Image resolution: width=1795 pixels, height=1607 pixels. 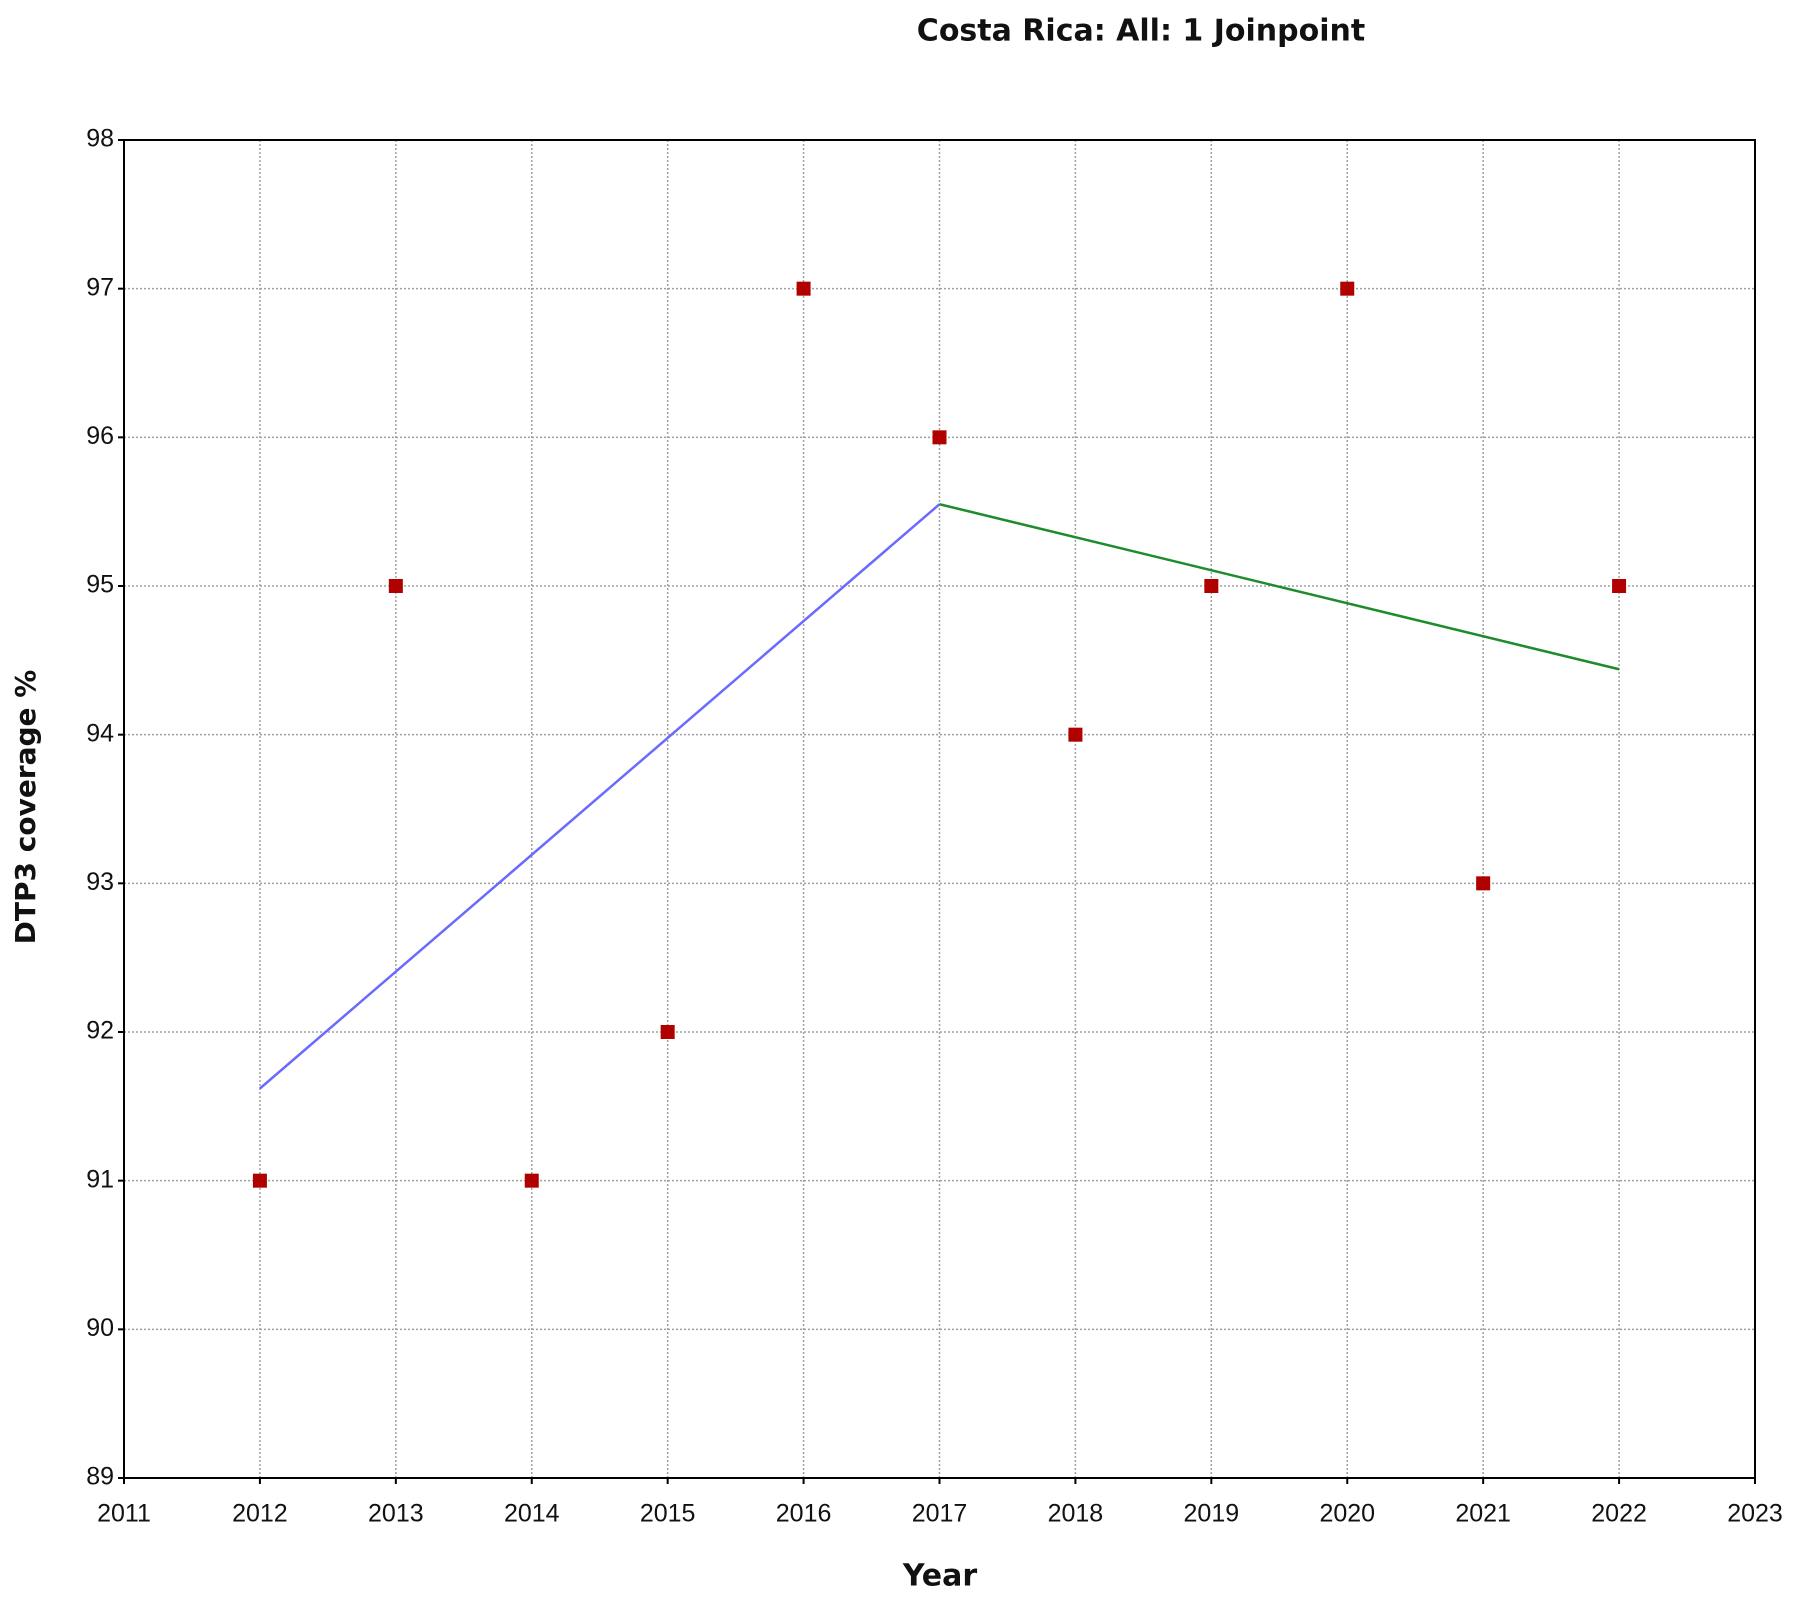 What do you see at coordinates (100, 882) in the screenshot?
I see `y-tick-label: 93` at bounding box center [100, 882].